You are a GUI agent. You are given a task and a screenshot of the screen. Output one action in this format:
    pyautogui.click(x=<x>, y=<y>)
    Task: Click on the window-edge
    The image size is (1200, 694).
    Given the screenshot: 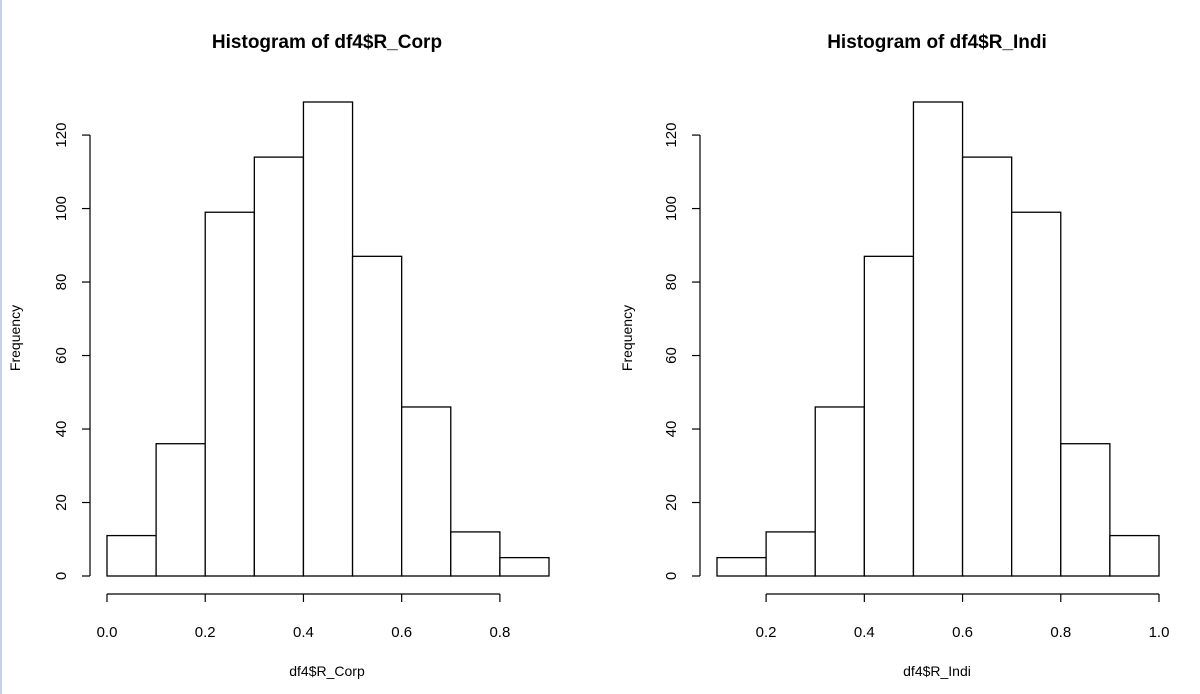 What is the action you would take?
    pyautogui.click(x=1, y=347)
    